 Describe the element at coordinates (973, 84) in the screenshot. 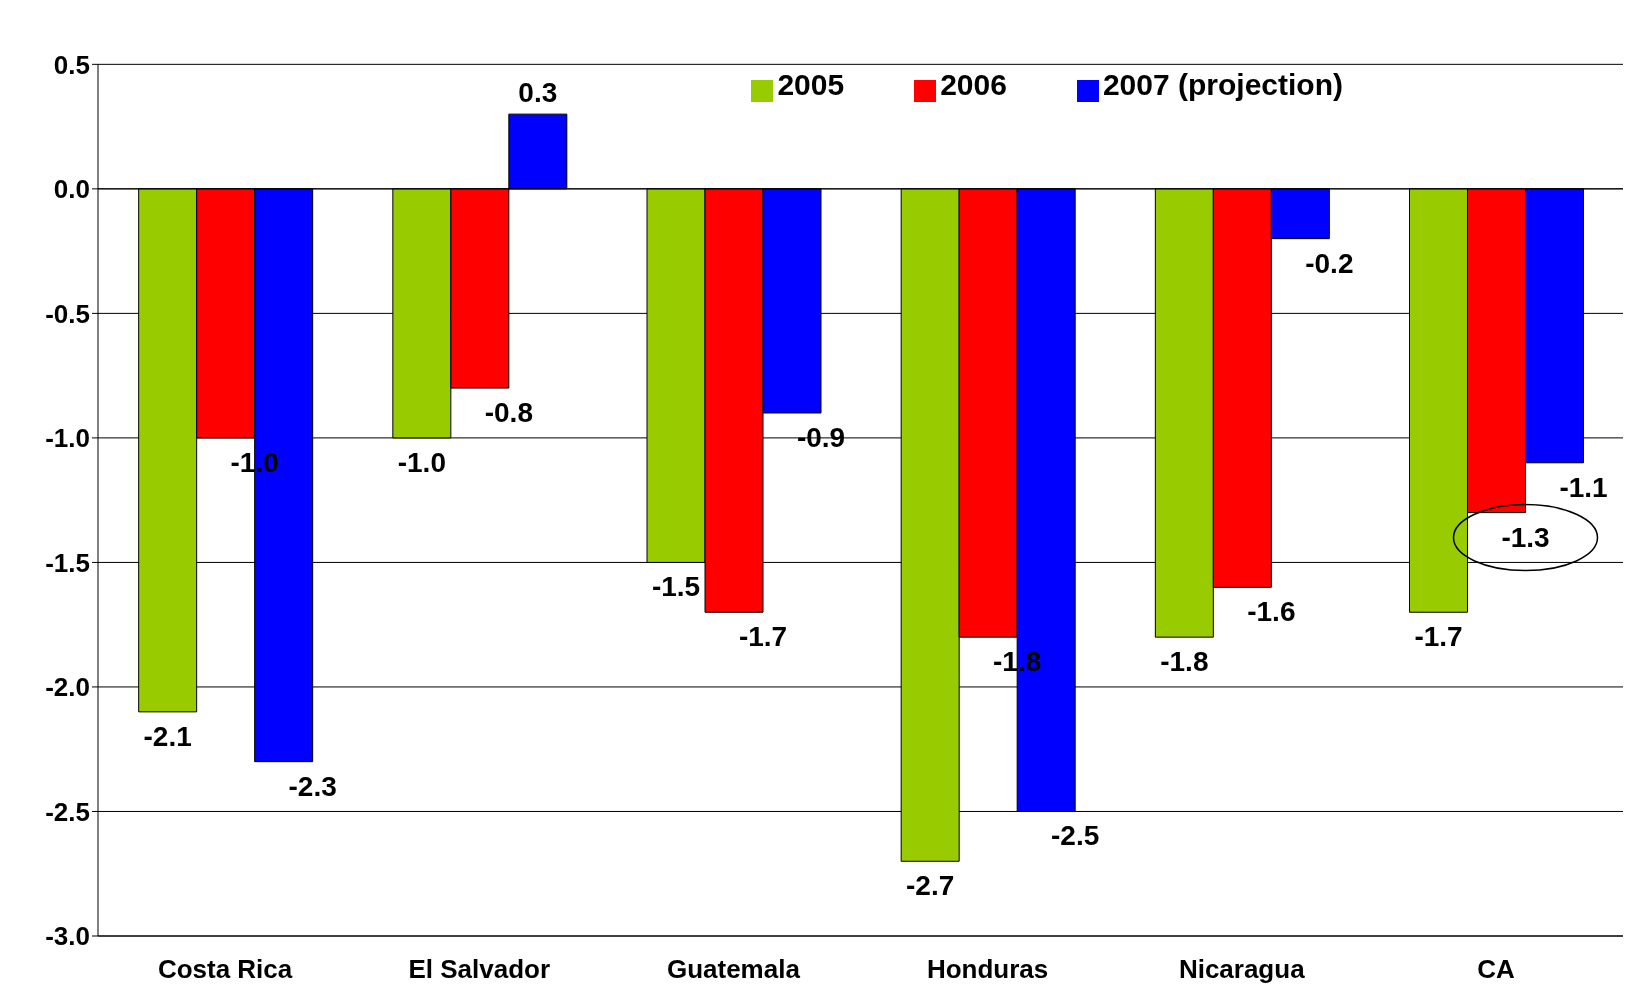

I see `legend-label: 2006` at that location.